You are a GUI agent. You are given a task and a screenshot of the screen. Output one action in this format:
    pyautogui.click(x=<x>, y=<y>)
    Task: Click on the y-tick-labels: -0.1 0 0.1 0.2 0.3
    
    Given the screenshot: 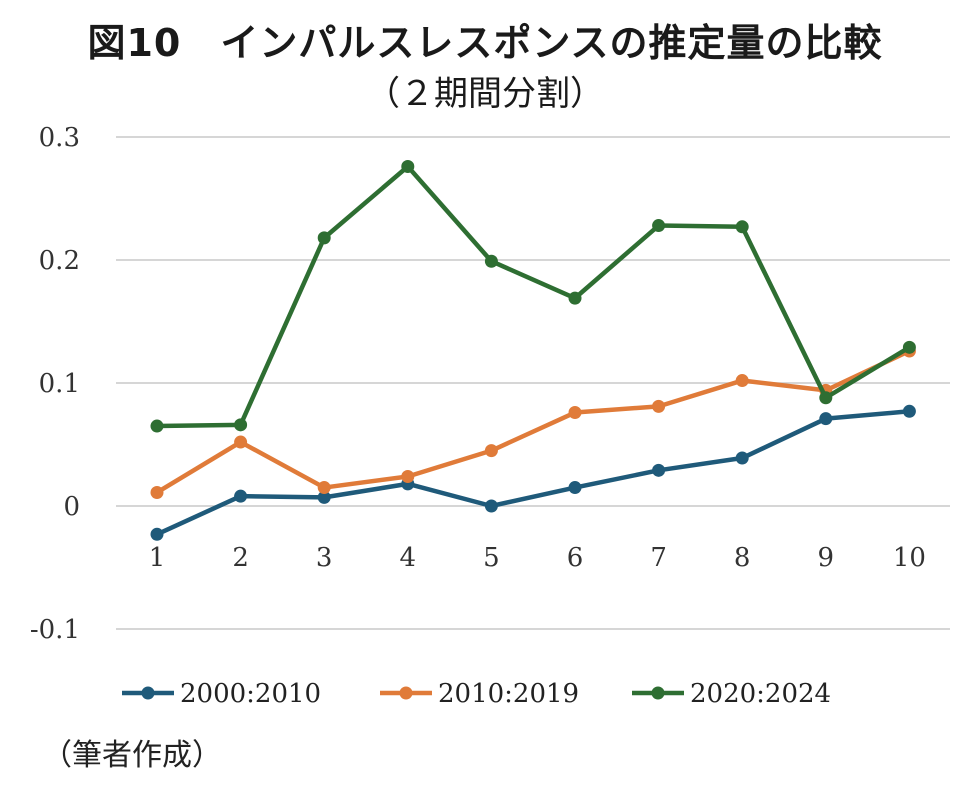 What is the action you would take?
    pyautogui.click(x=55, y=384)
    